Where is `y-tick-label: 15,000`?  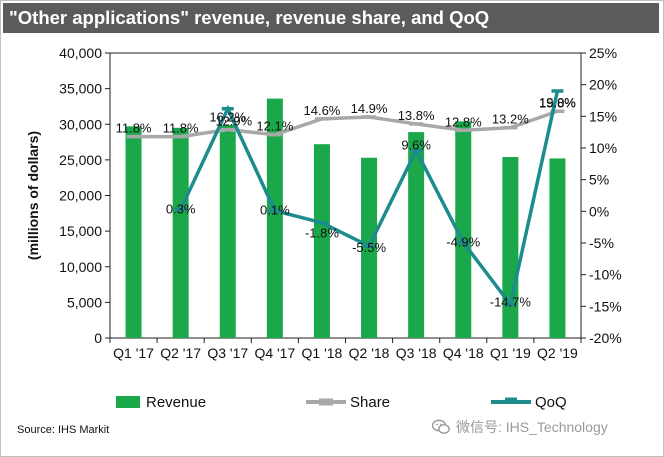
y-tick-label: 15,000 is located at coordinates (80, 231).